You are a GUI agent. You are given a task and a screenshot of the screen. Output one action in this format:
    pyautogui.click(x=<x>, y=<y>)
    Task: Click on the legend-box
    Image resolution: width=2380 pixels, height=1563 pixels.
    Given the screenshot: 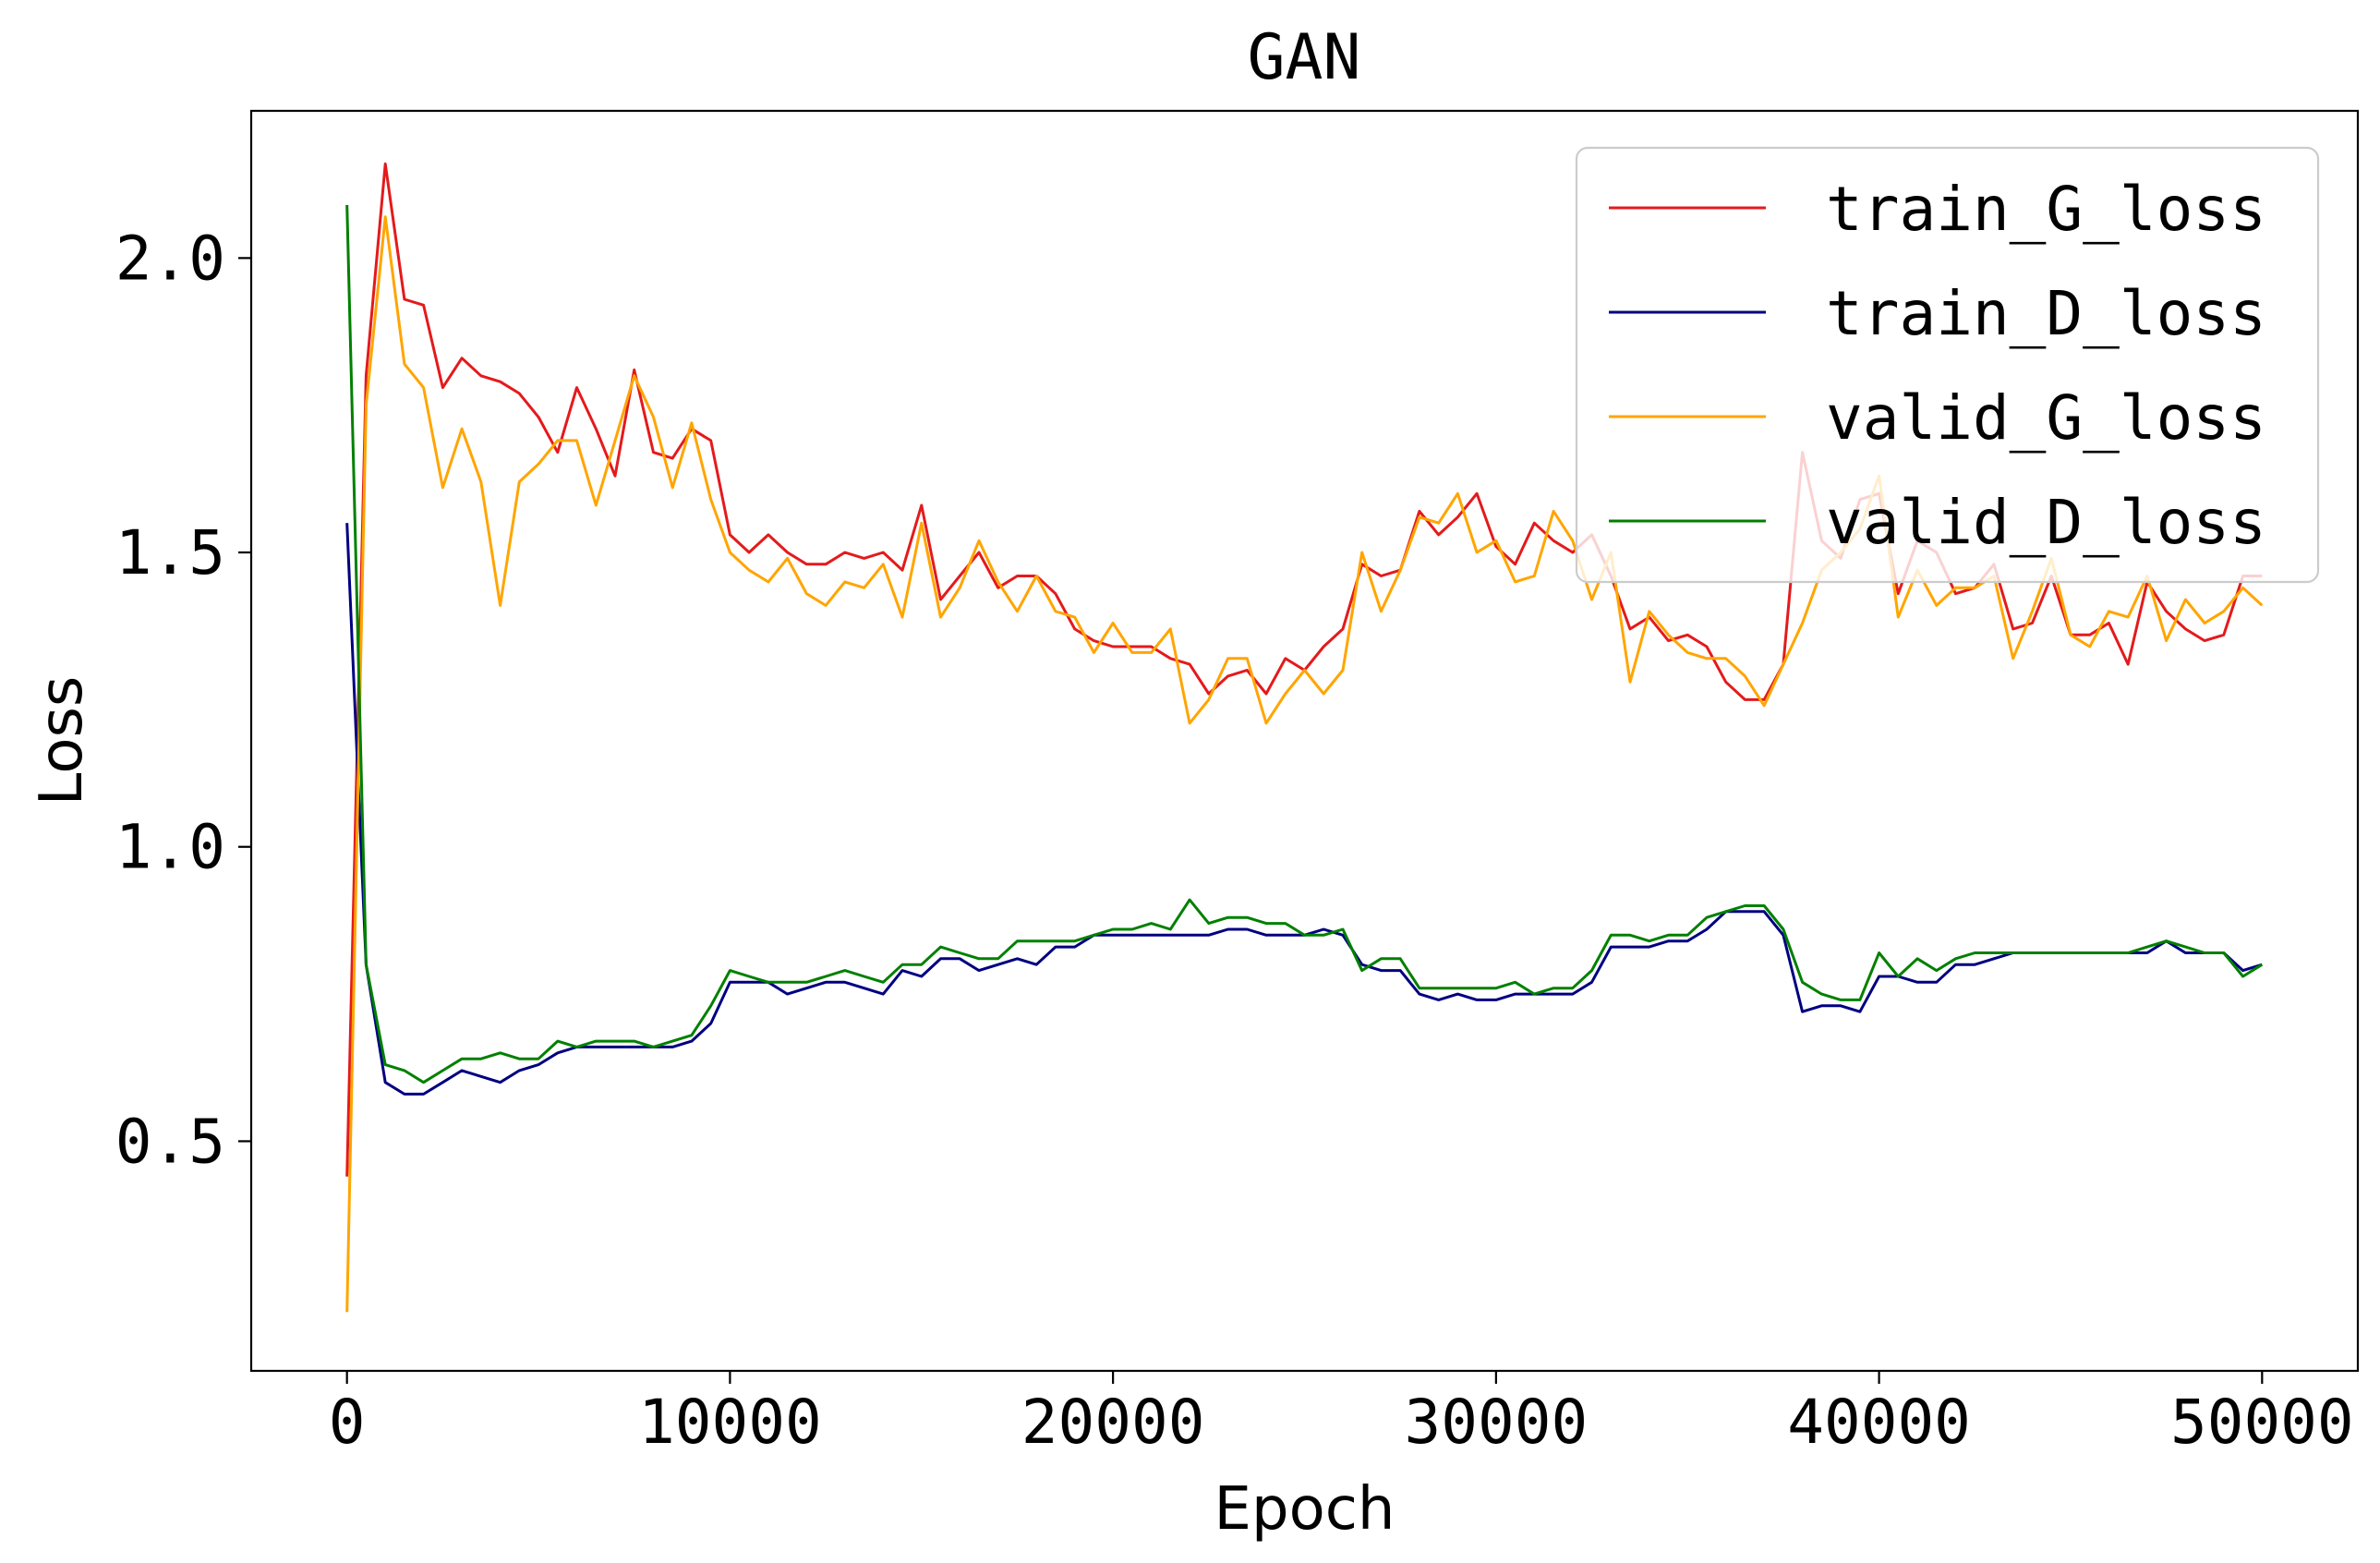 What is the action you would take?
    pyautogui.click(x=1947, y=365)
    